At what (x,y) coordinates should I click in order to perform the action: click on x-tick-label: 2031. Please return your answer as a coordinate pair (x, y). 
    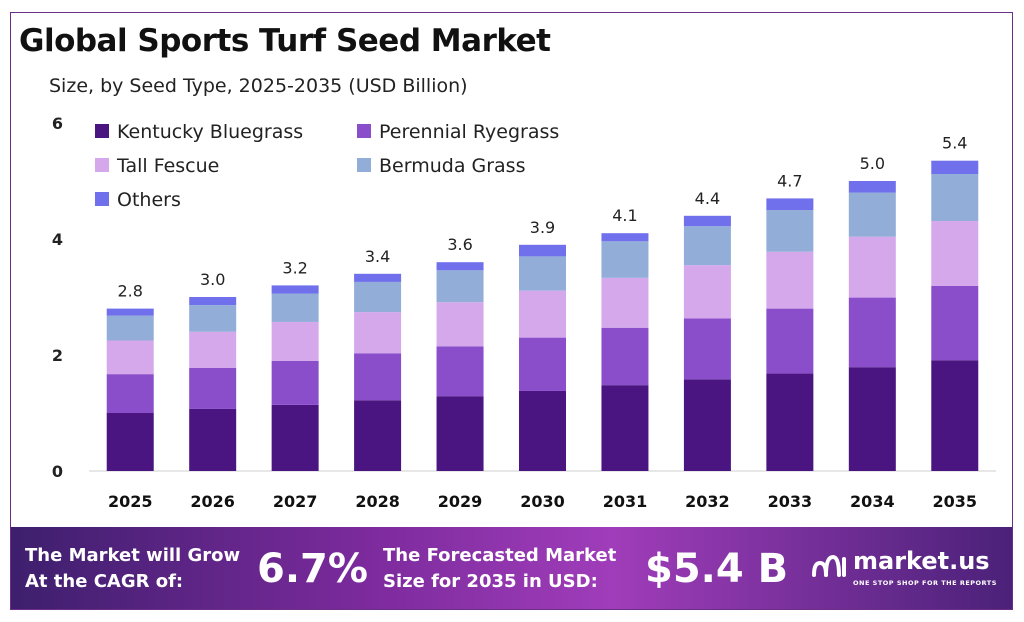
    Looking at the image, I should click on (625, 501).